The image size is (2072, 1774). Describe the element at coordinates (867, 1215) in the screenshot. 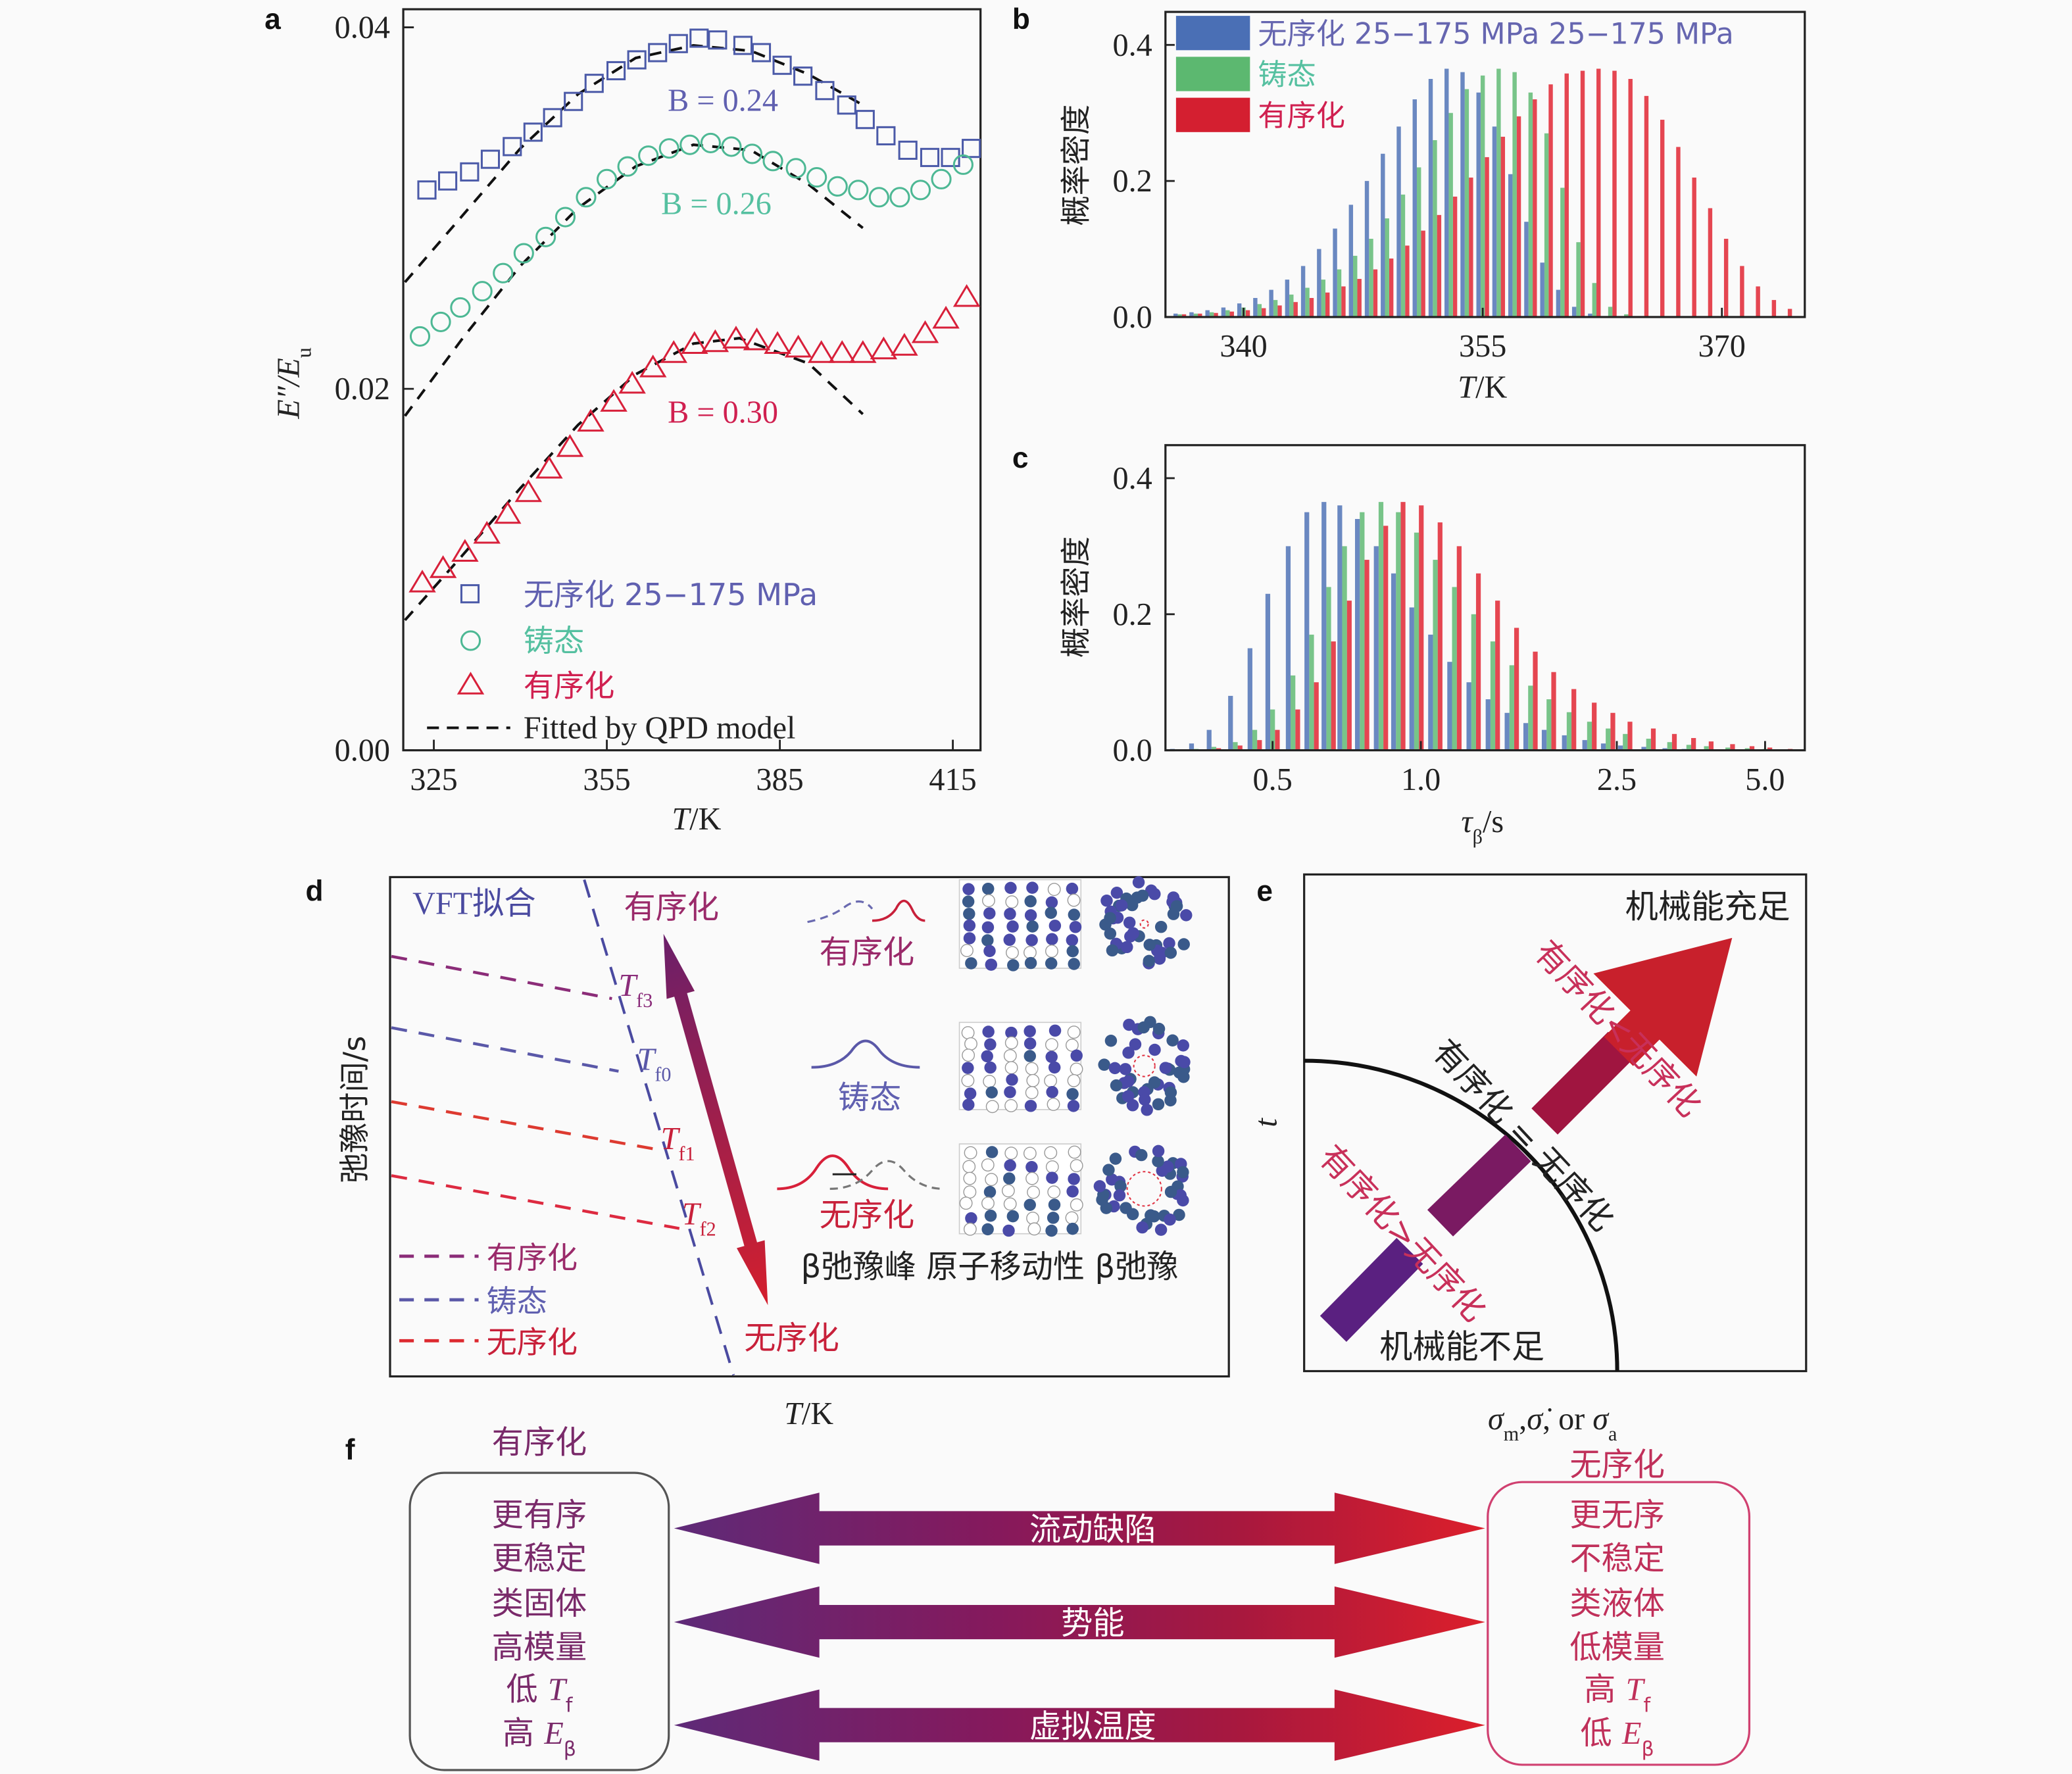

I see `row-label-disordered: 无序化` at that location.